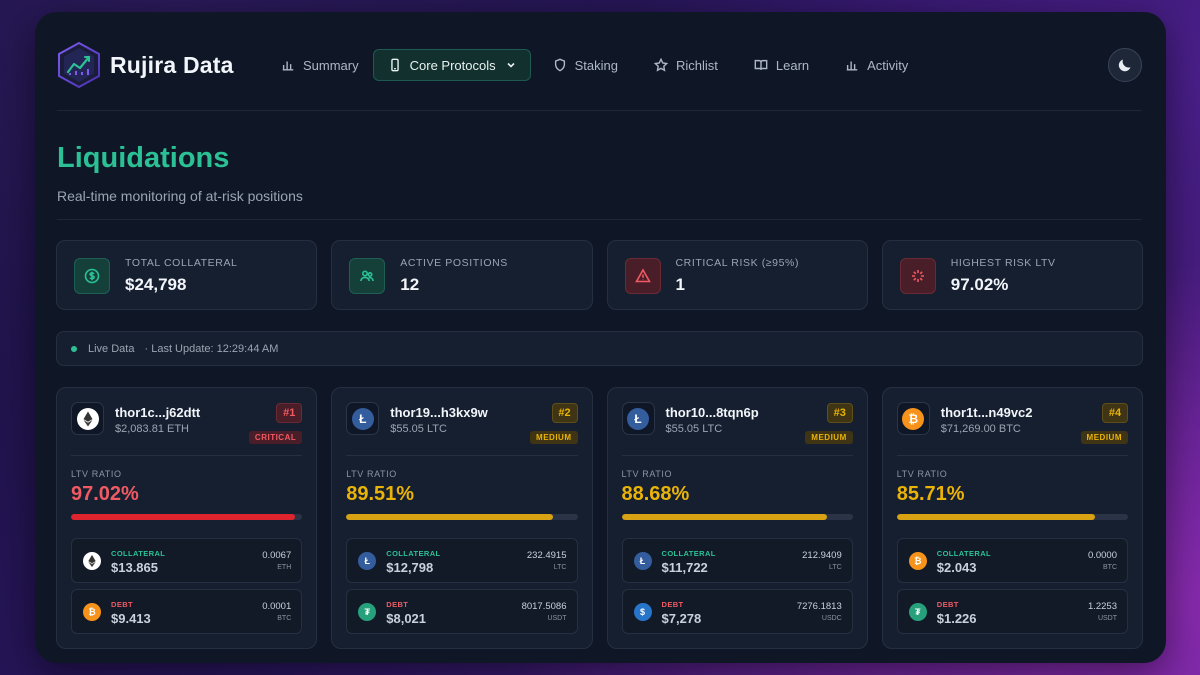  I want to click on nav-label: Staking, so click(596, 65).